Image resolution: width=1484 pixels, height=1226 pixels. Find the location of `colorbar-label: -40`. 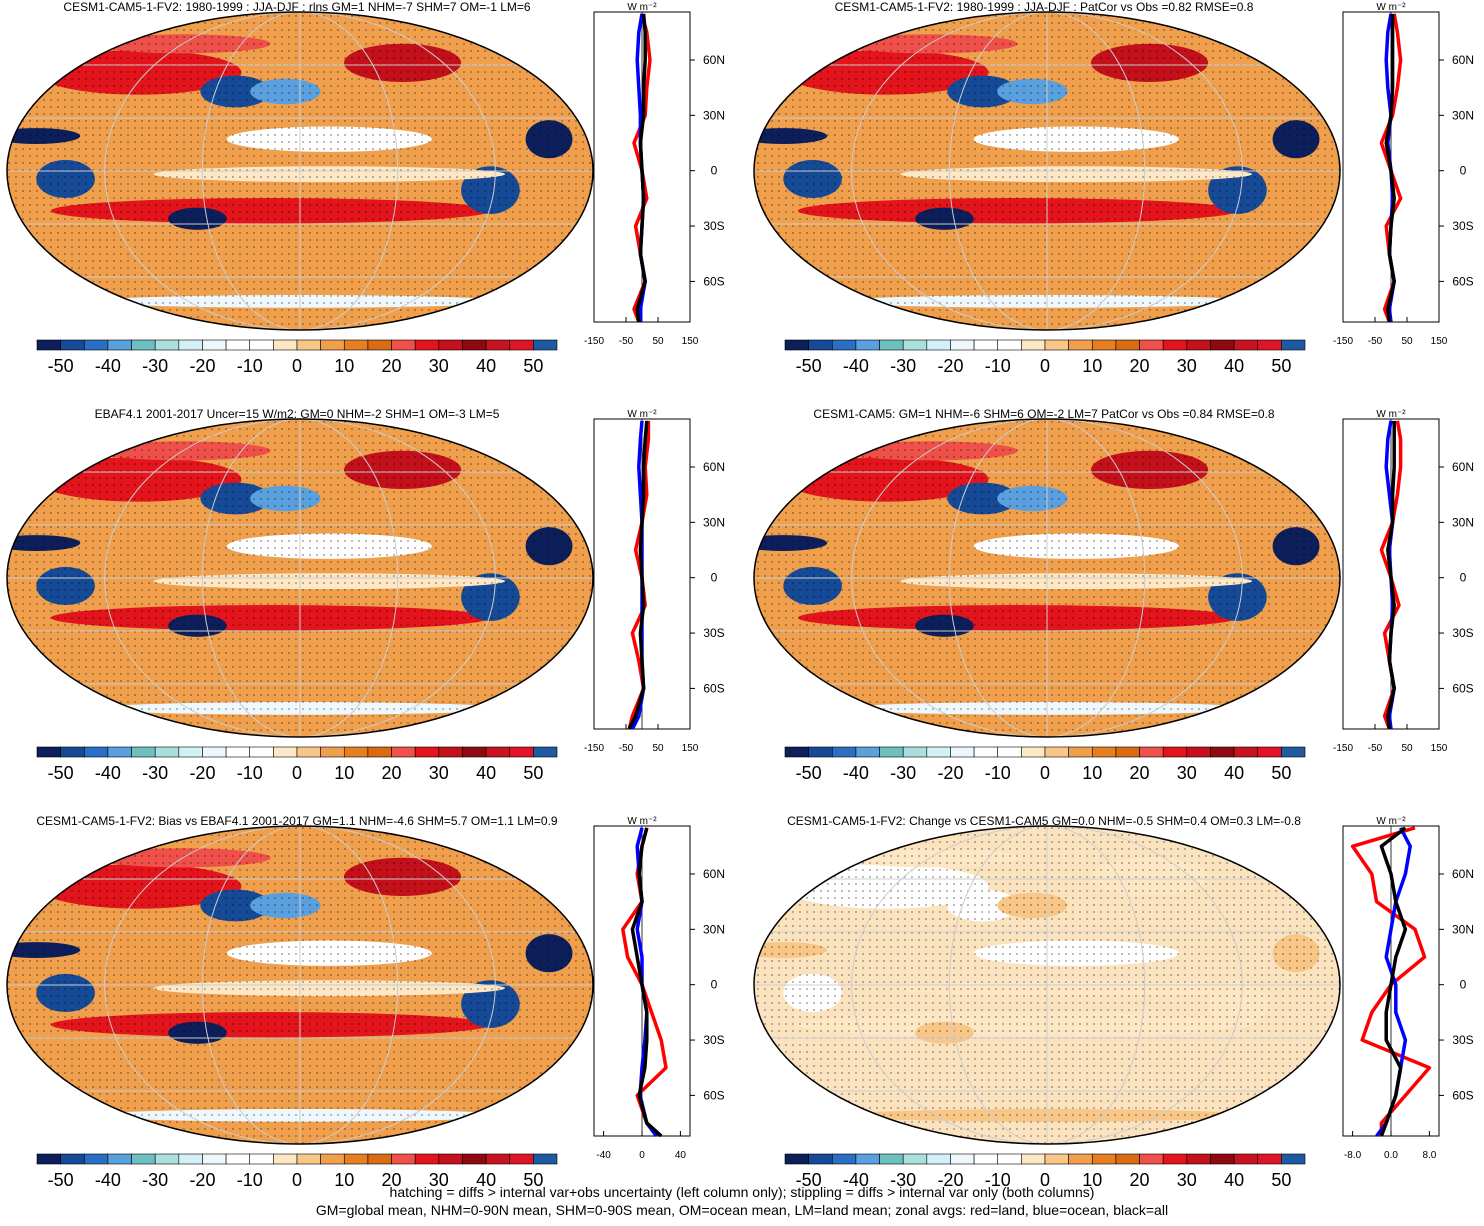

colorbar-label: -40 is located at coordinates (108, 773).